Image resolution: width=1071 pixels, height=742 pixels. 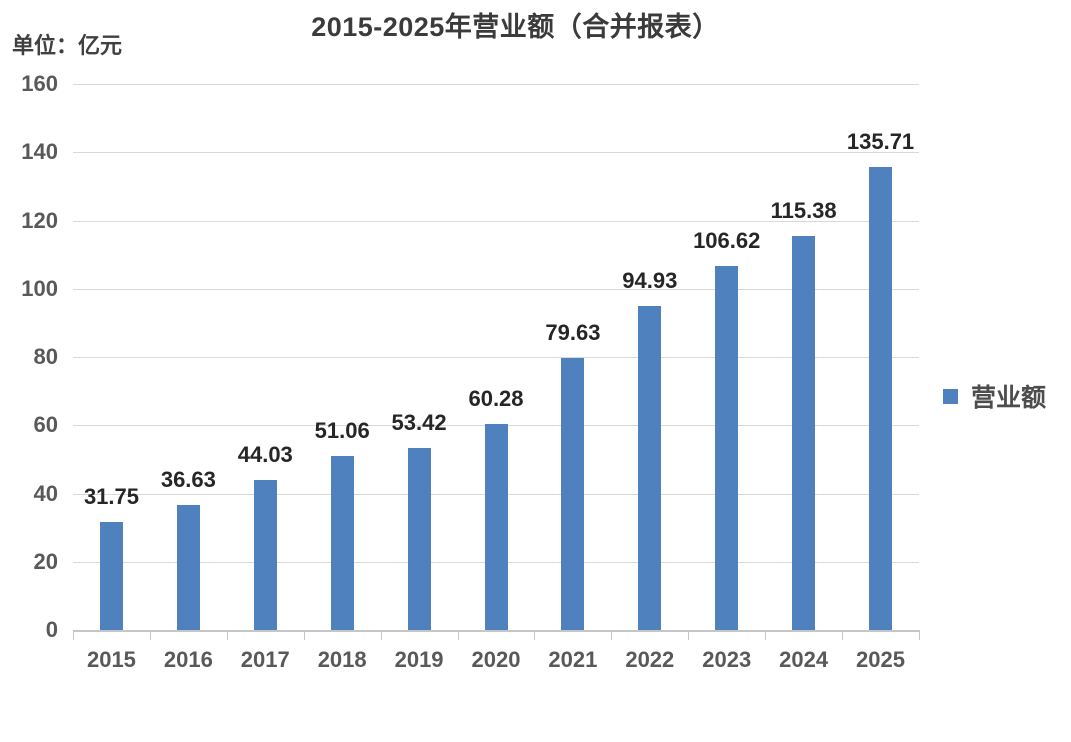 I want to click on legend-swatch-icon, so click(x=950, y=396).